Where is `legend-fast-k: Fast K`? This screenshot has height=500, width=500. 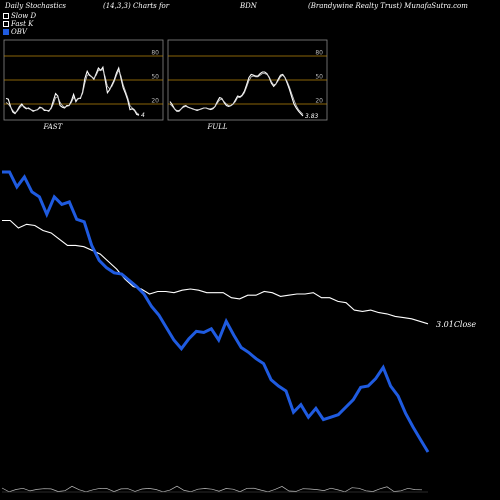
legend-fast-k: Fast K is located at coordinates (18, 24).